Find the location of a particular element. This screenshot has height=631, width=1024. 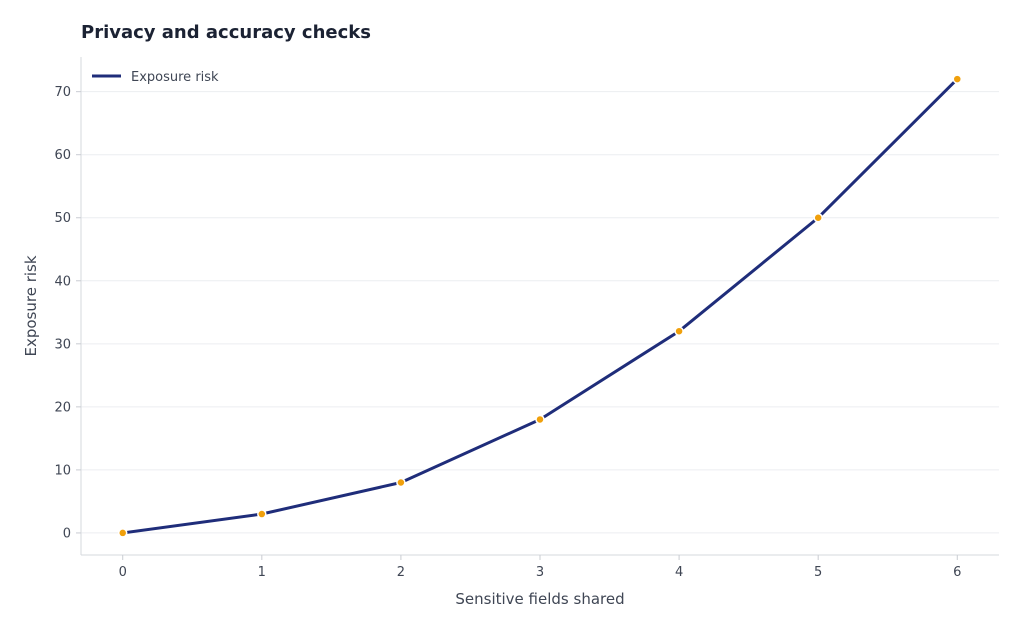

x-axis-label: Sensitive fields shared is located at coordinates (539, 599).